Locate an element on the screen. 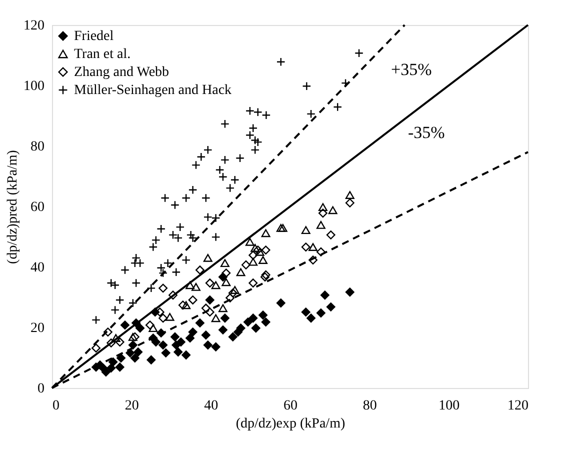  y-tick-label: 80 is located at coordinates (37, 147).